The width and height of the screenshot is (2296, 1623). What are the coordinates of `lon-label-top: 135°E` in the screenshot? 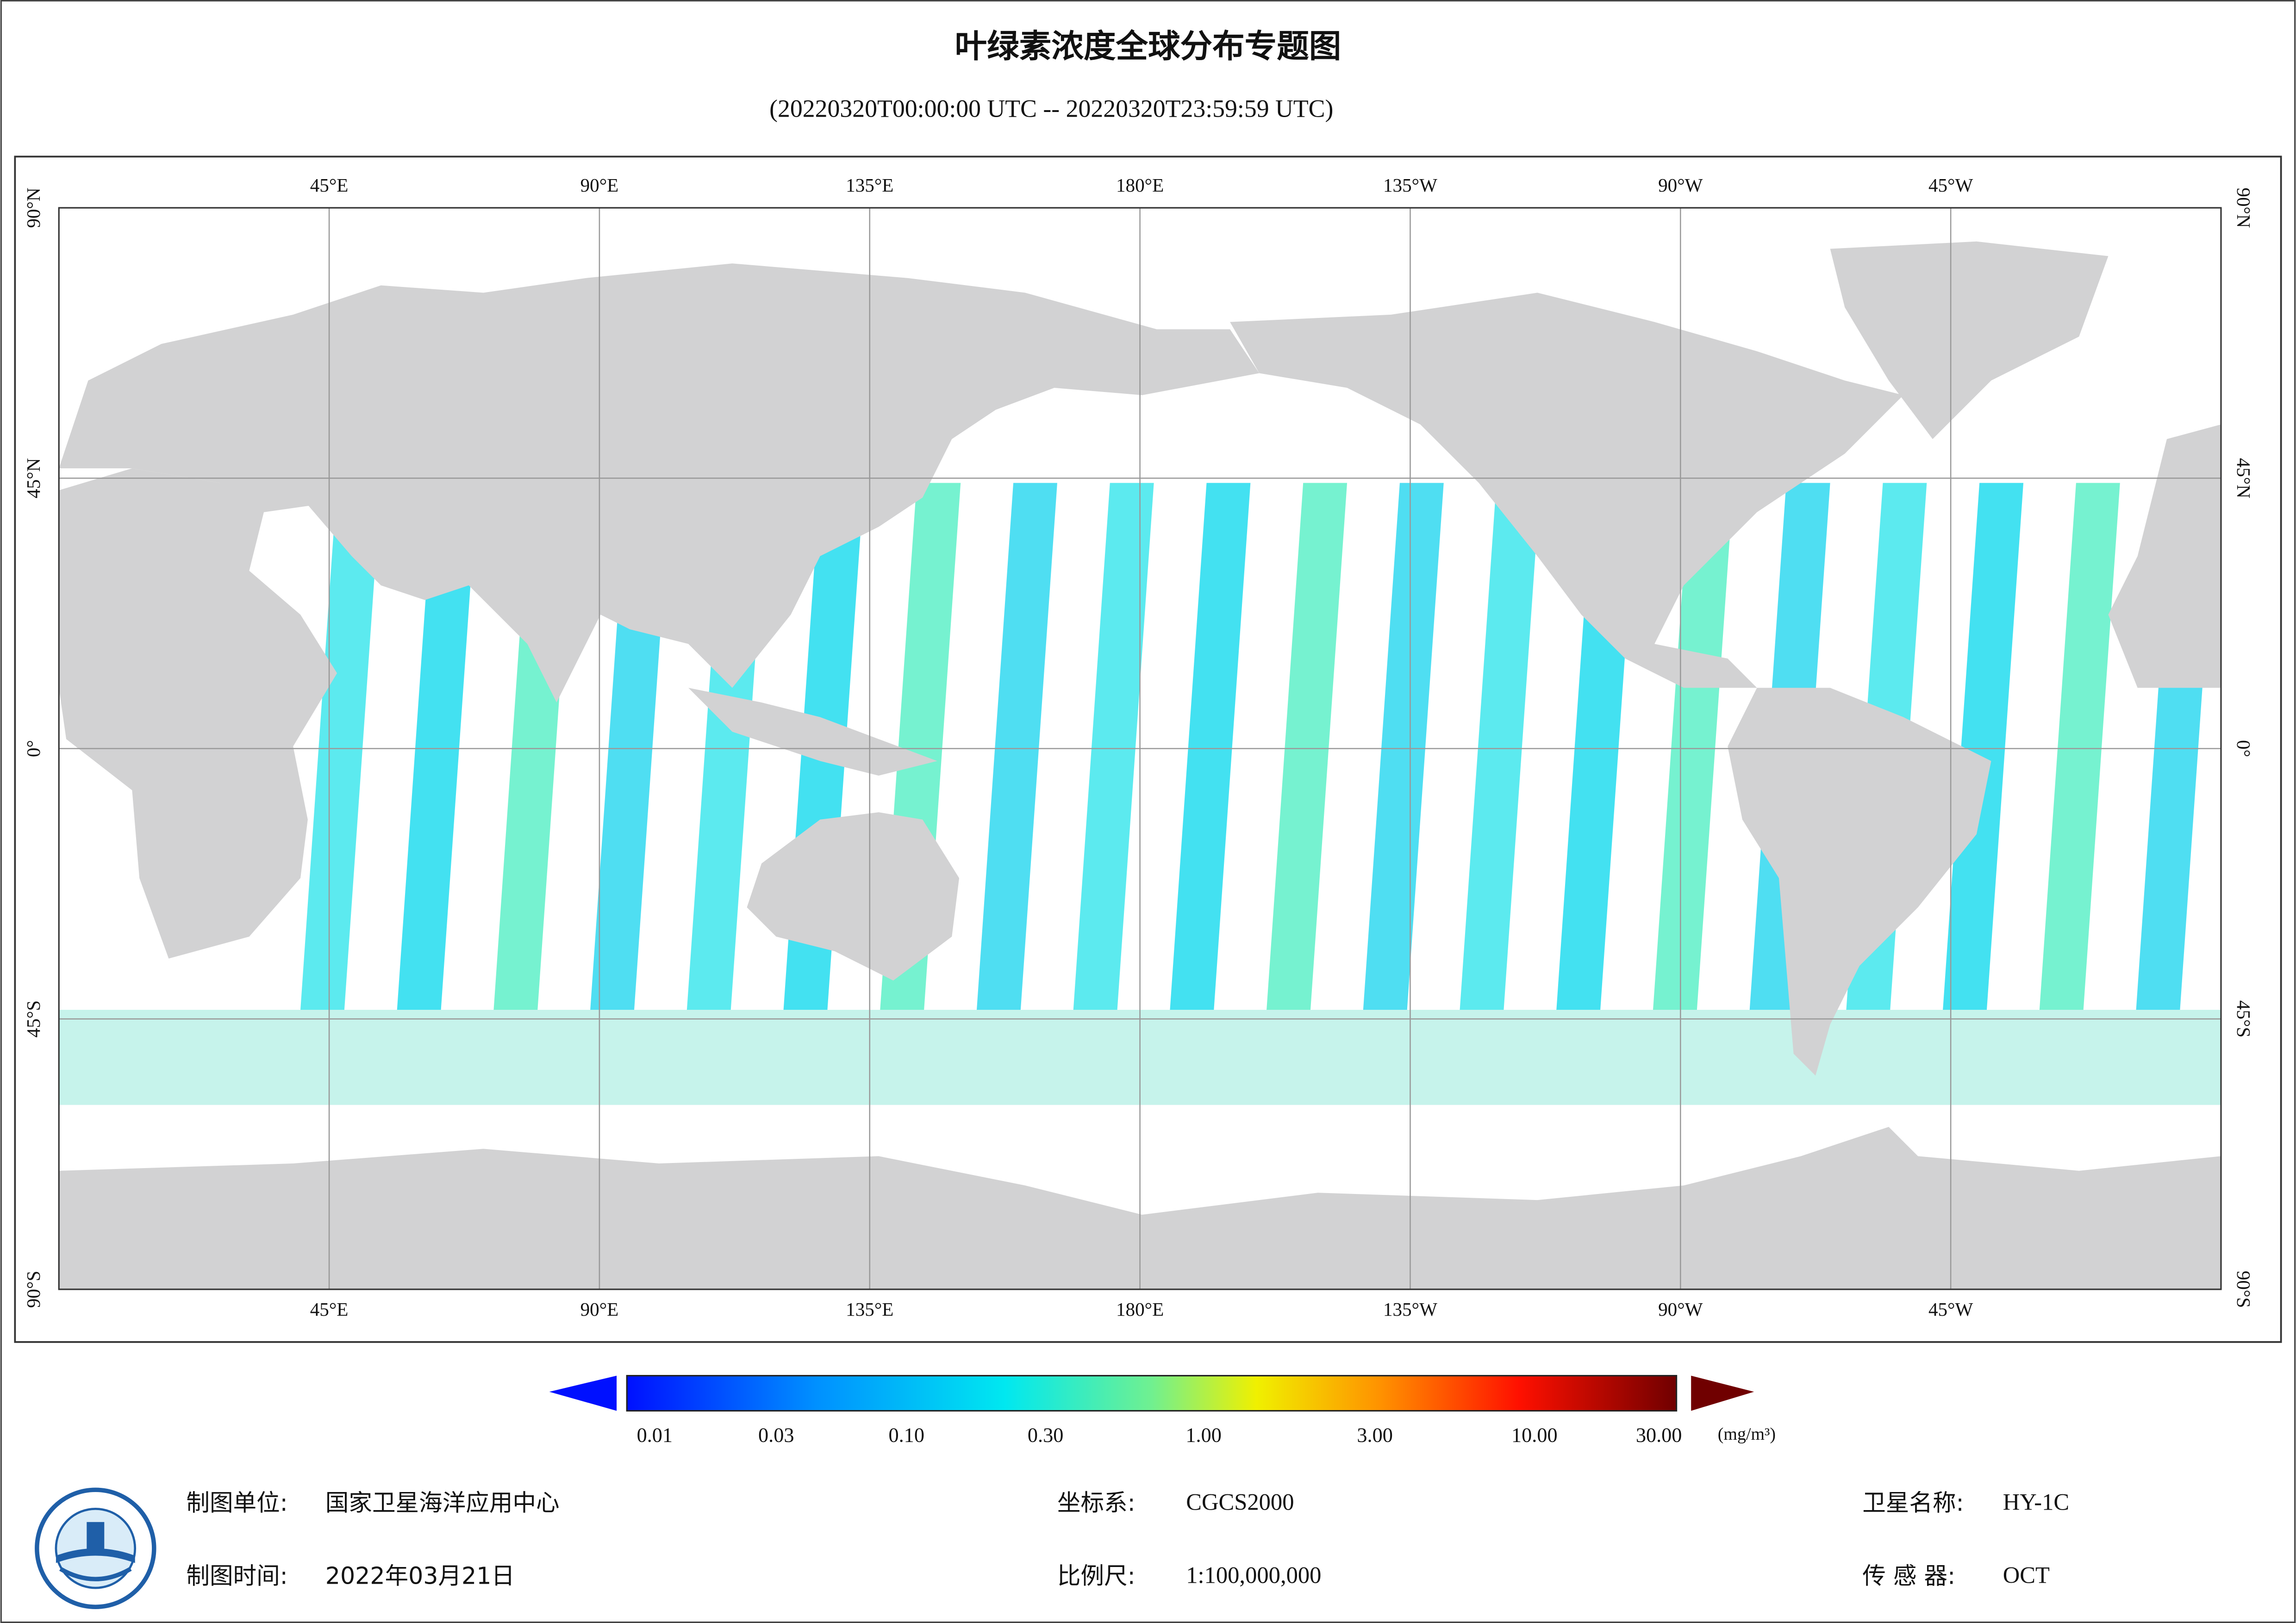 It's located at (869, 185).